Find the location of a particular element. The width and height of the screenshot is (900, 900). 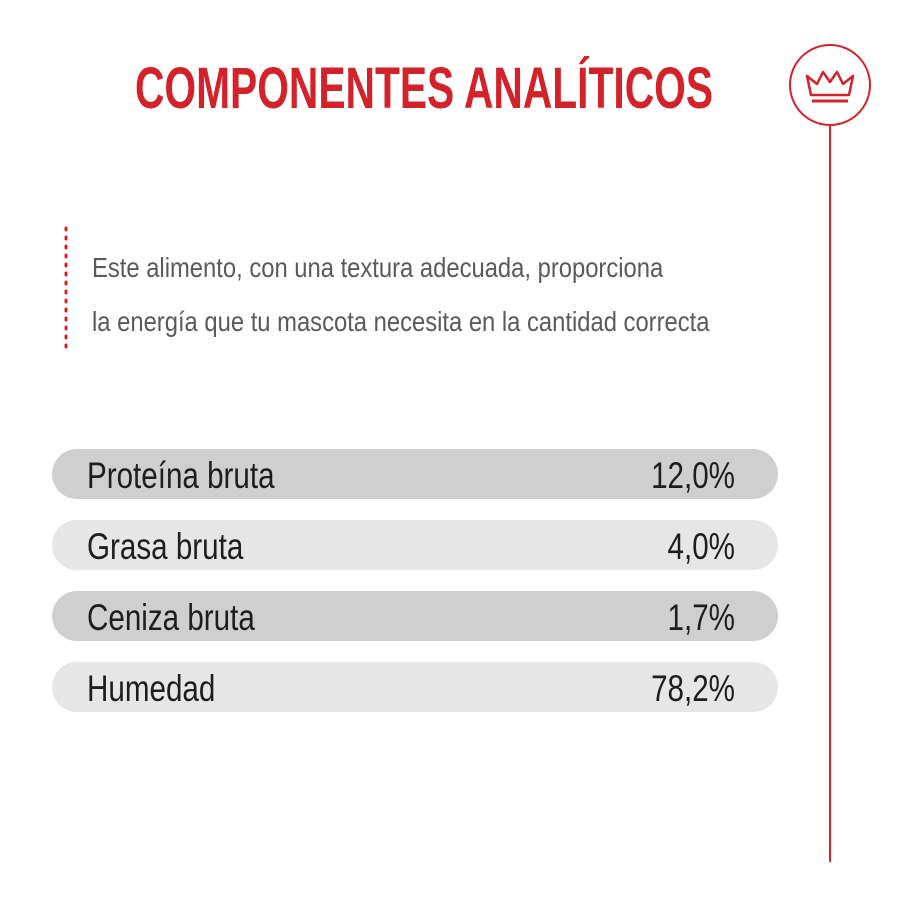

row-value-group: 4,0% is located at coordinates (701, 547).